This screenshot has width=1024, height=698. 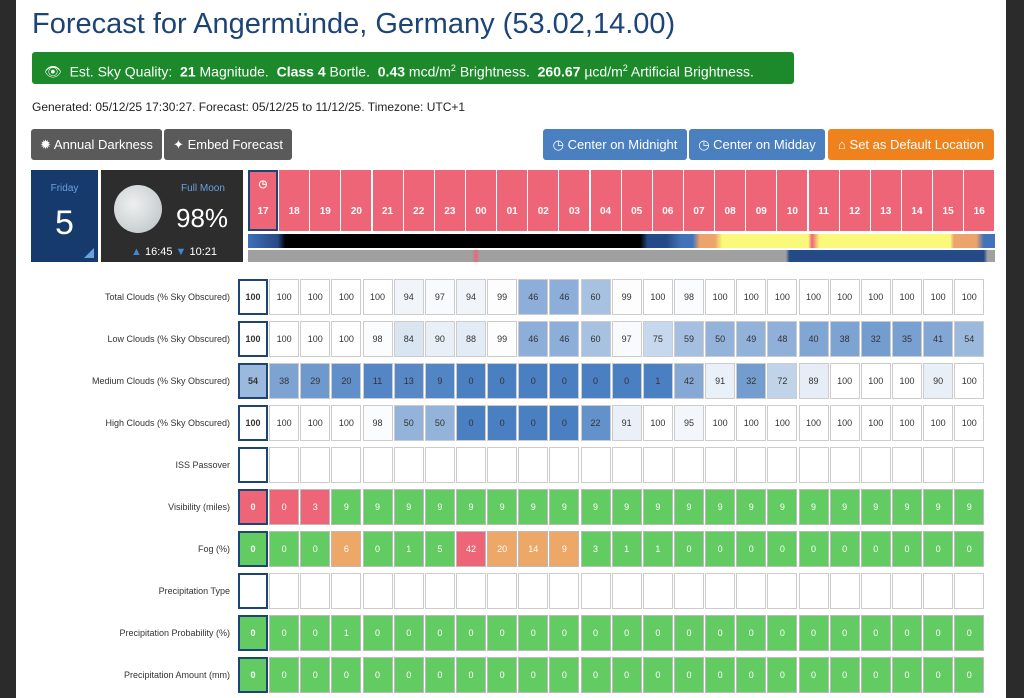 What do you see at coordinates (533, 549) in the screenshot?
I see `forecast-cell: 14` at bounding box center [533, 549].